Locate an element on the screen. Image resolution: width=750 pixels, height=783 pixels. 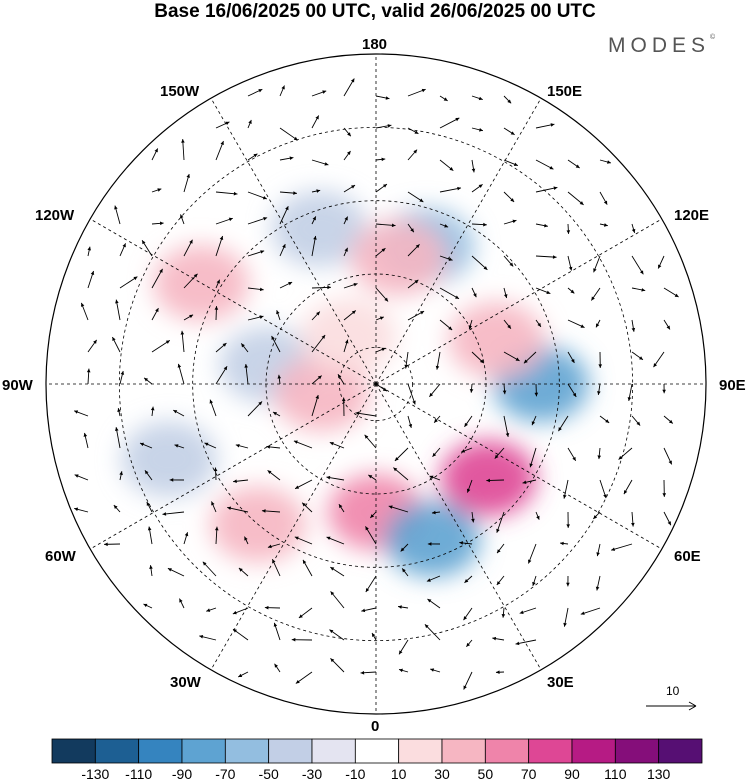
lon-label-60e: 60E is located at coordinates (687, 556).